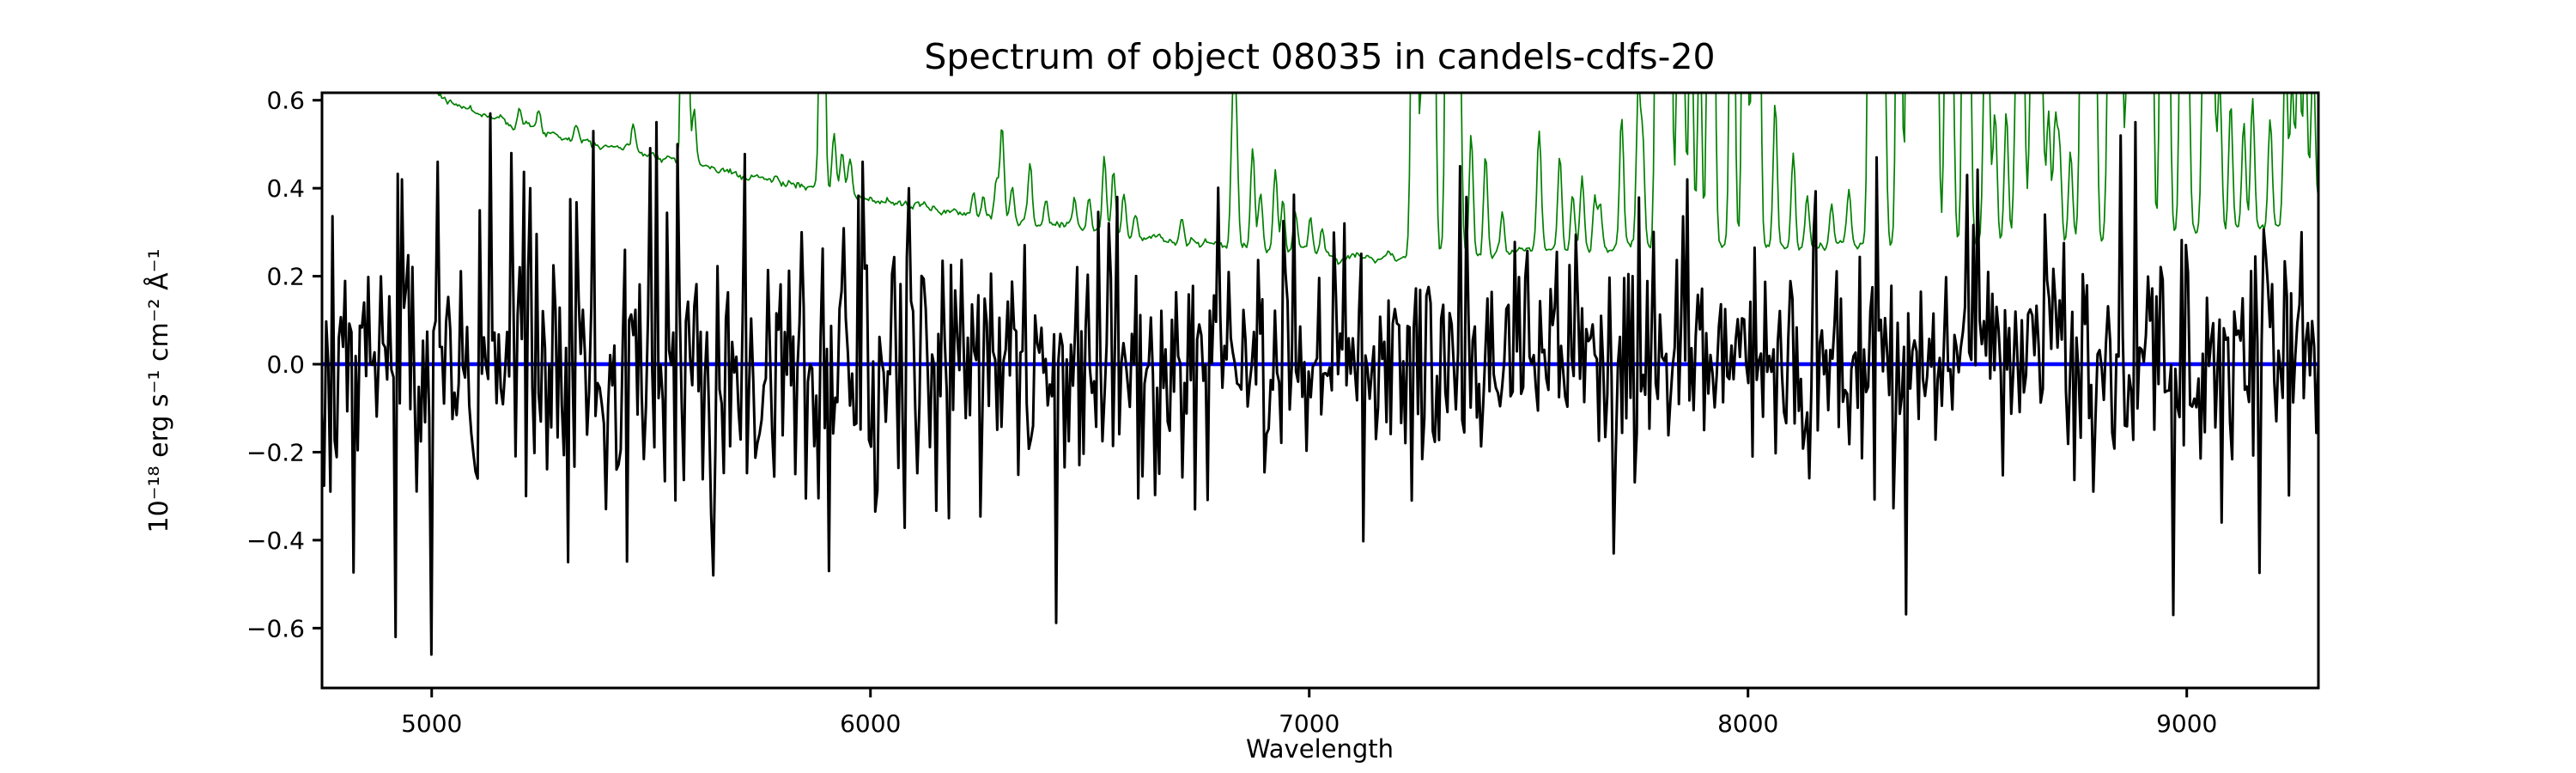  What do you see at coordinates (870, 723) in the screenshot?
I see `x-tick-label: 6000` at bounding box center [870, 723].